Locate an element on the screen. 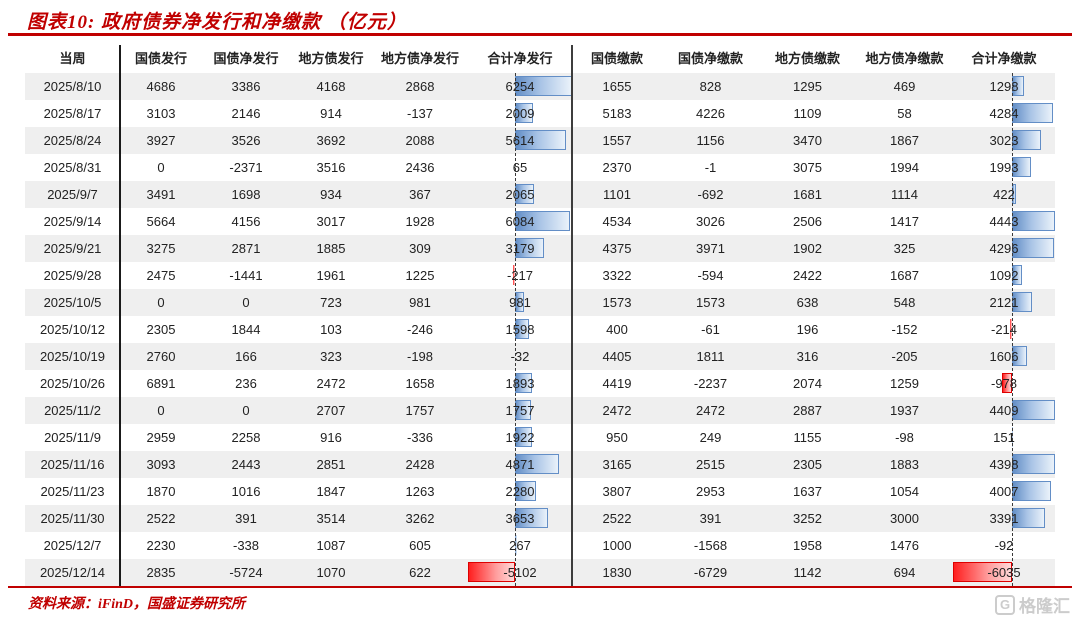 The height and width of the screenshot is (624, 1080). date-column-divider is located at coordinates (120, 315).